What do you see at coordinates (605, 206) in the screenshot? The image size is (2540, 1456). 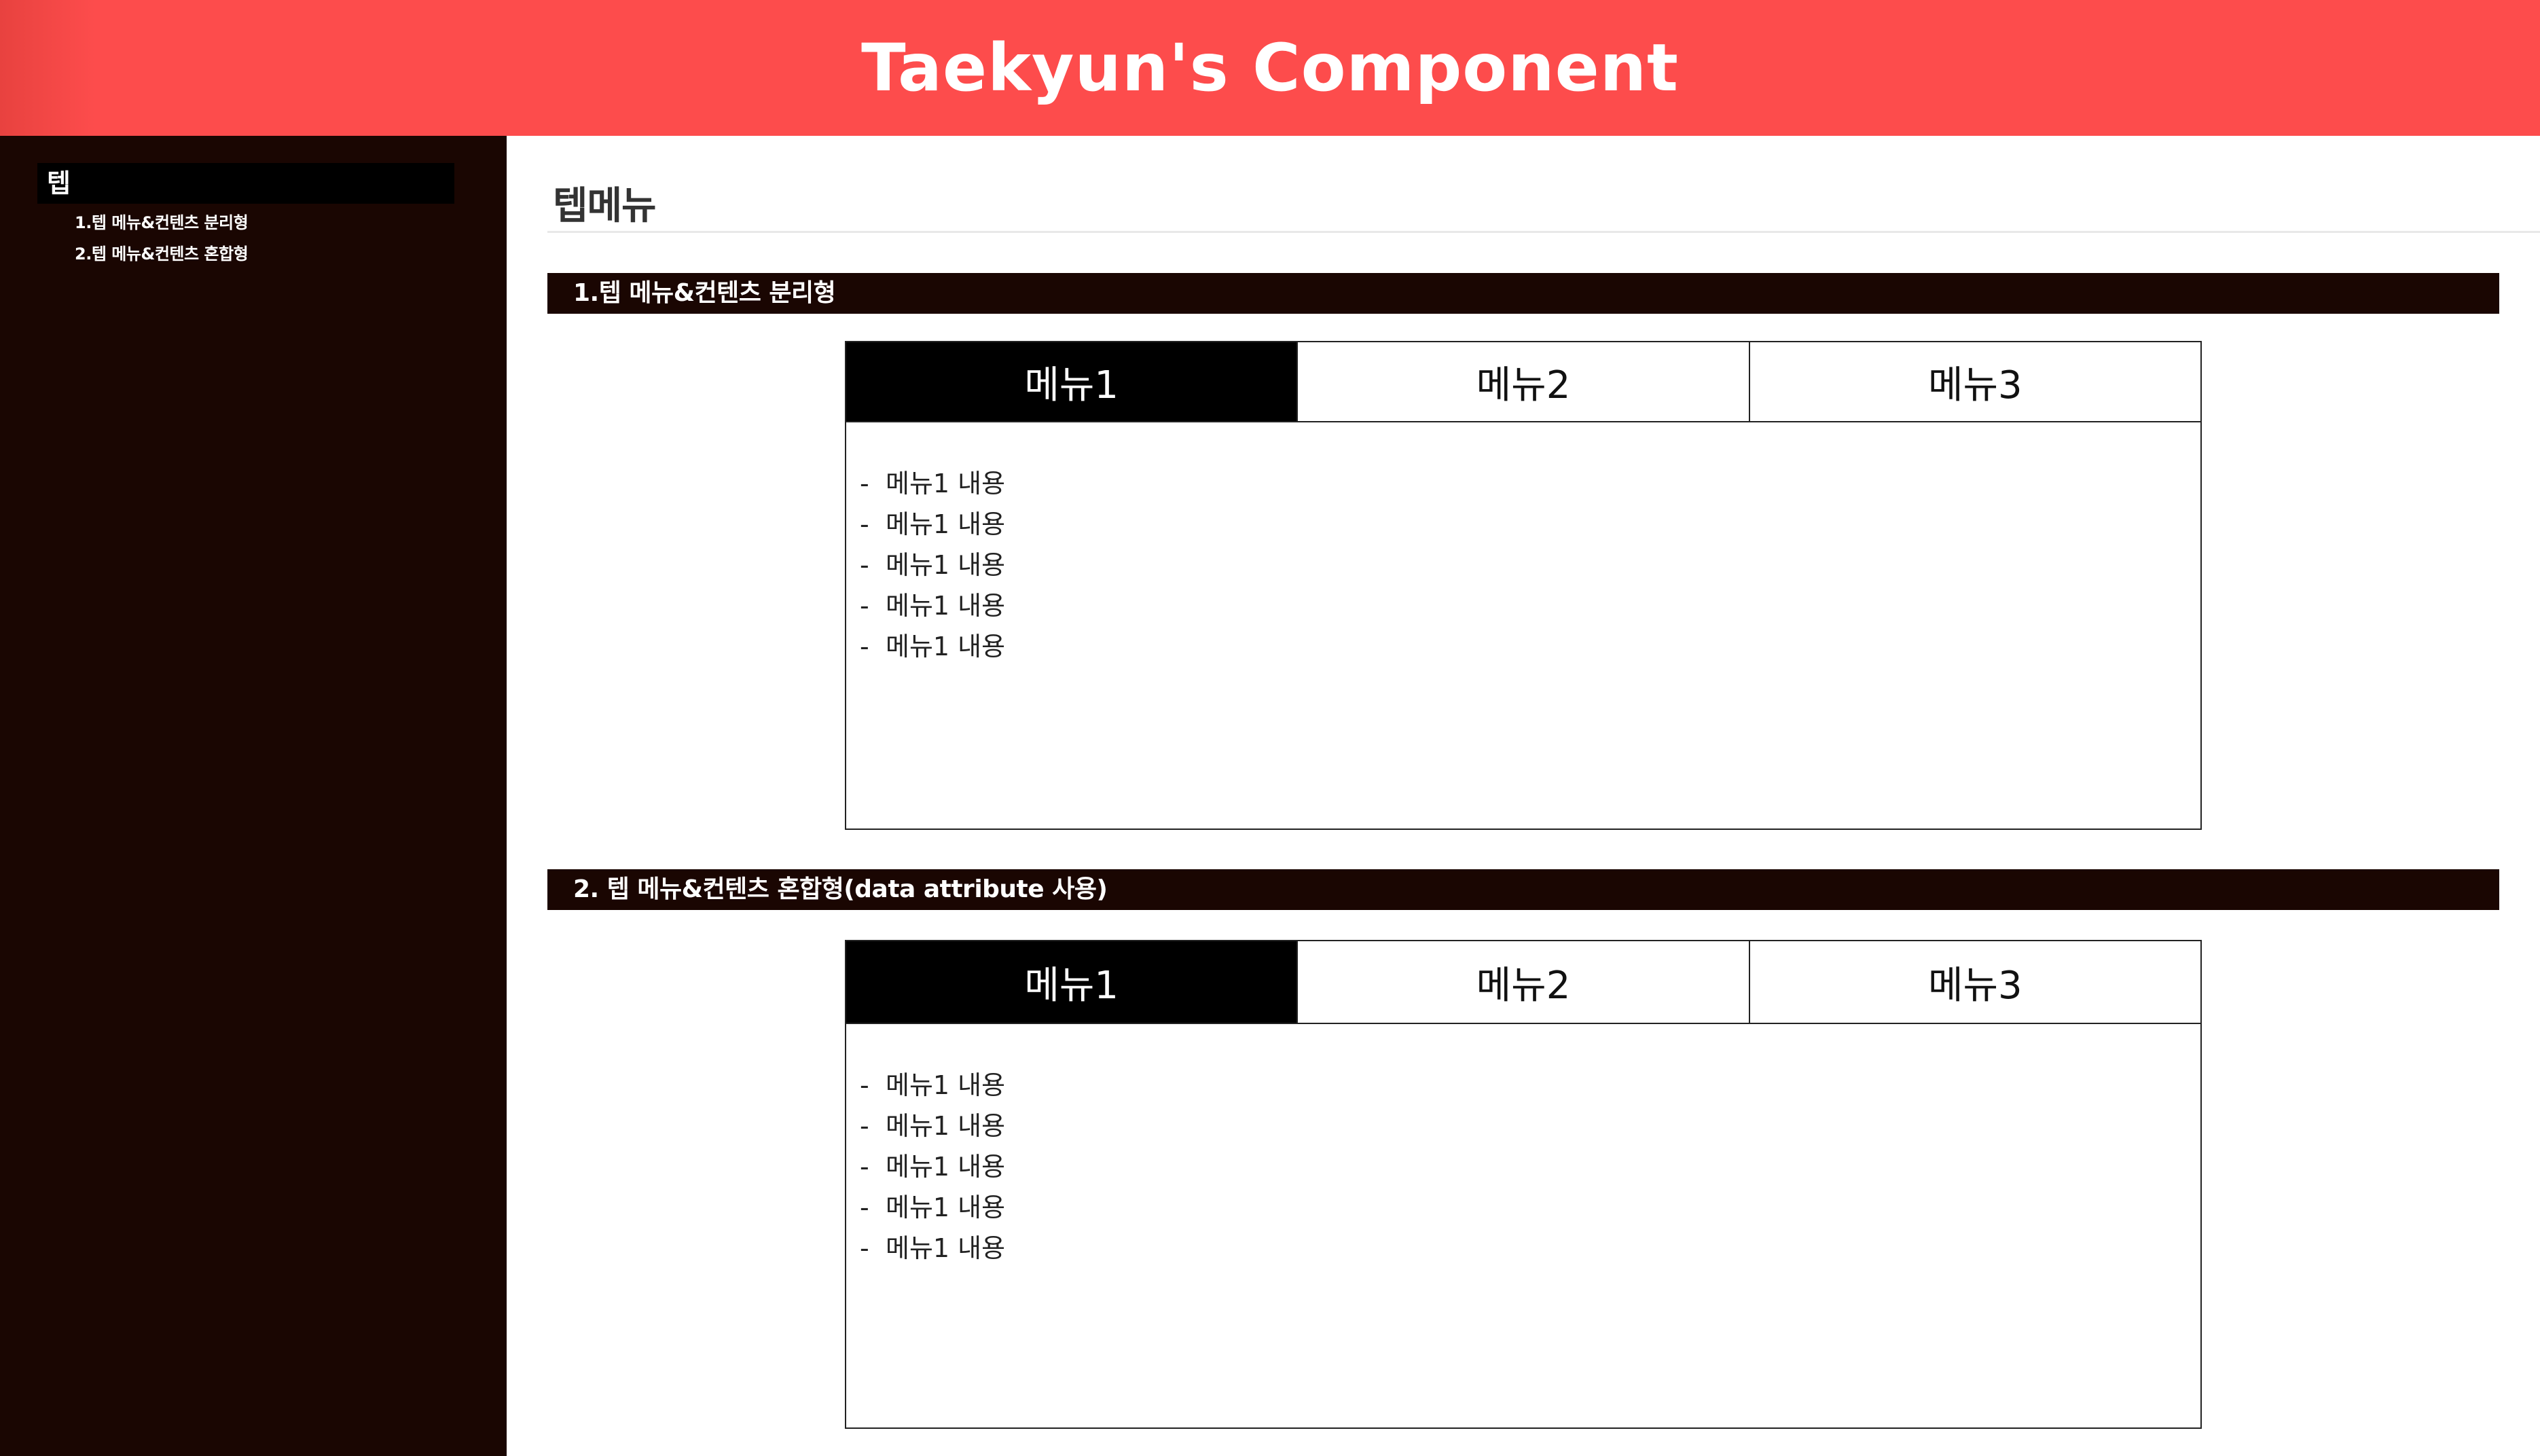 I see `page-title: 텝메뉴` at bounding box center [605, 206].